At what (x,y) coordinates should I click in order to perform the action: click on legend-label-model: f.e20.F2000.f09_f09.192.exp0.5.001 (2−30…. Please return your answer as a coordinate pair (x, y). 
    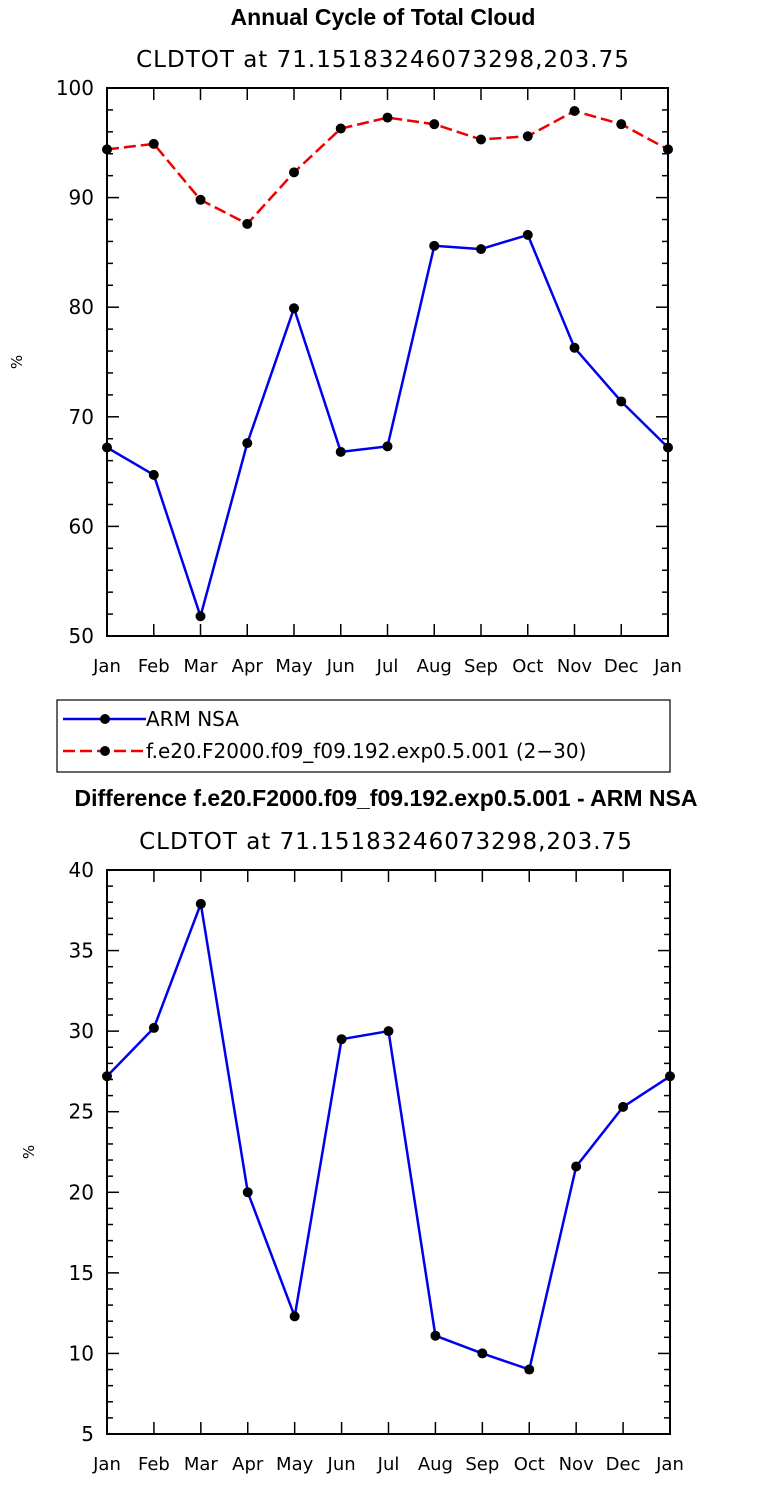
    Looking at the image, I should click on (366, 751).